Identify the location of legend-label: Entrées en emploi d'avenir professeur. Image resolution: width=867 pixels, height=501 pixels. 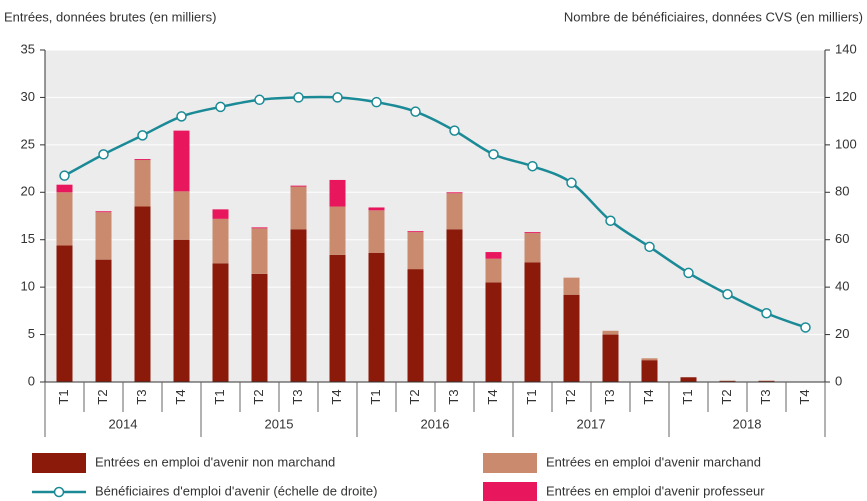
(655, 490).